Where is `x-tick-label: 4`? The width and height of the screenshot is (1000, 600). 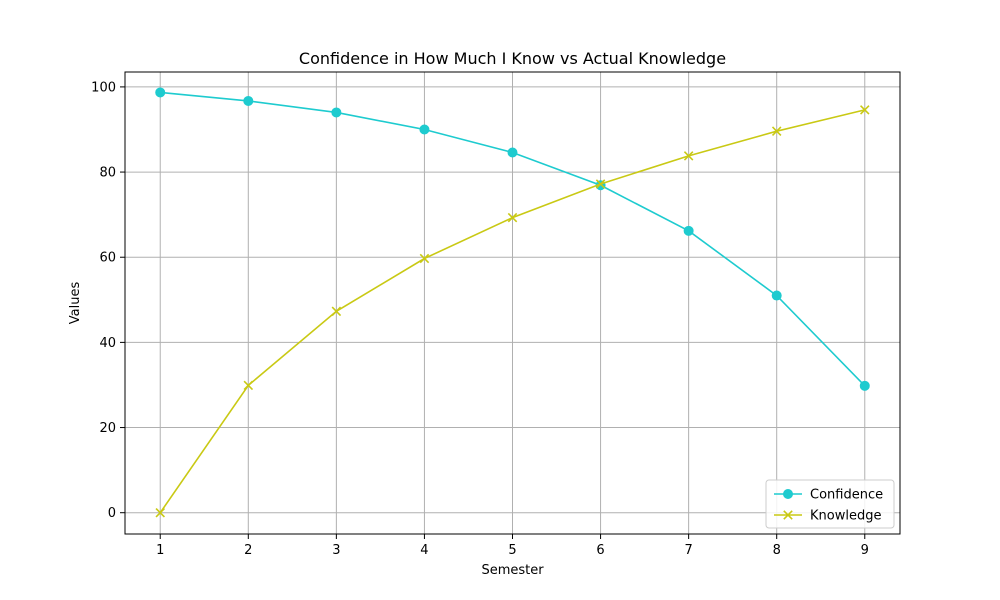
x-tick-label: 4 is located at coordinates (424, 550).